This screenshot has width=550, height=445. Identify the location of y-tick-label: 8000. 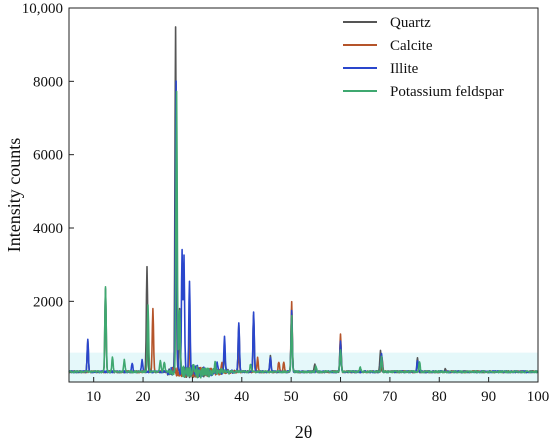
(48, 82).